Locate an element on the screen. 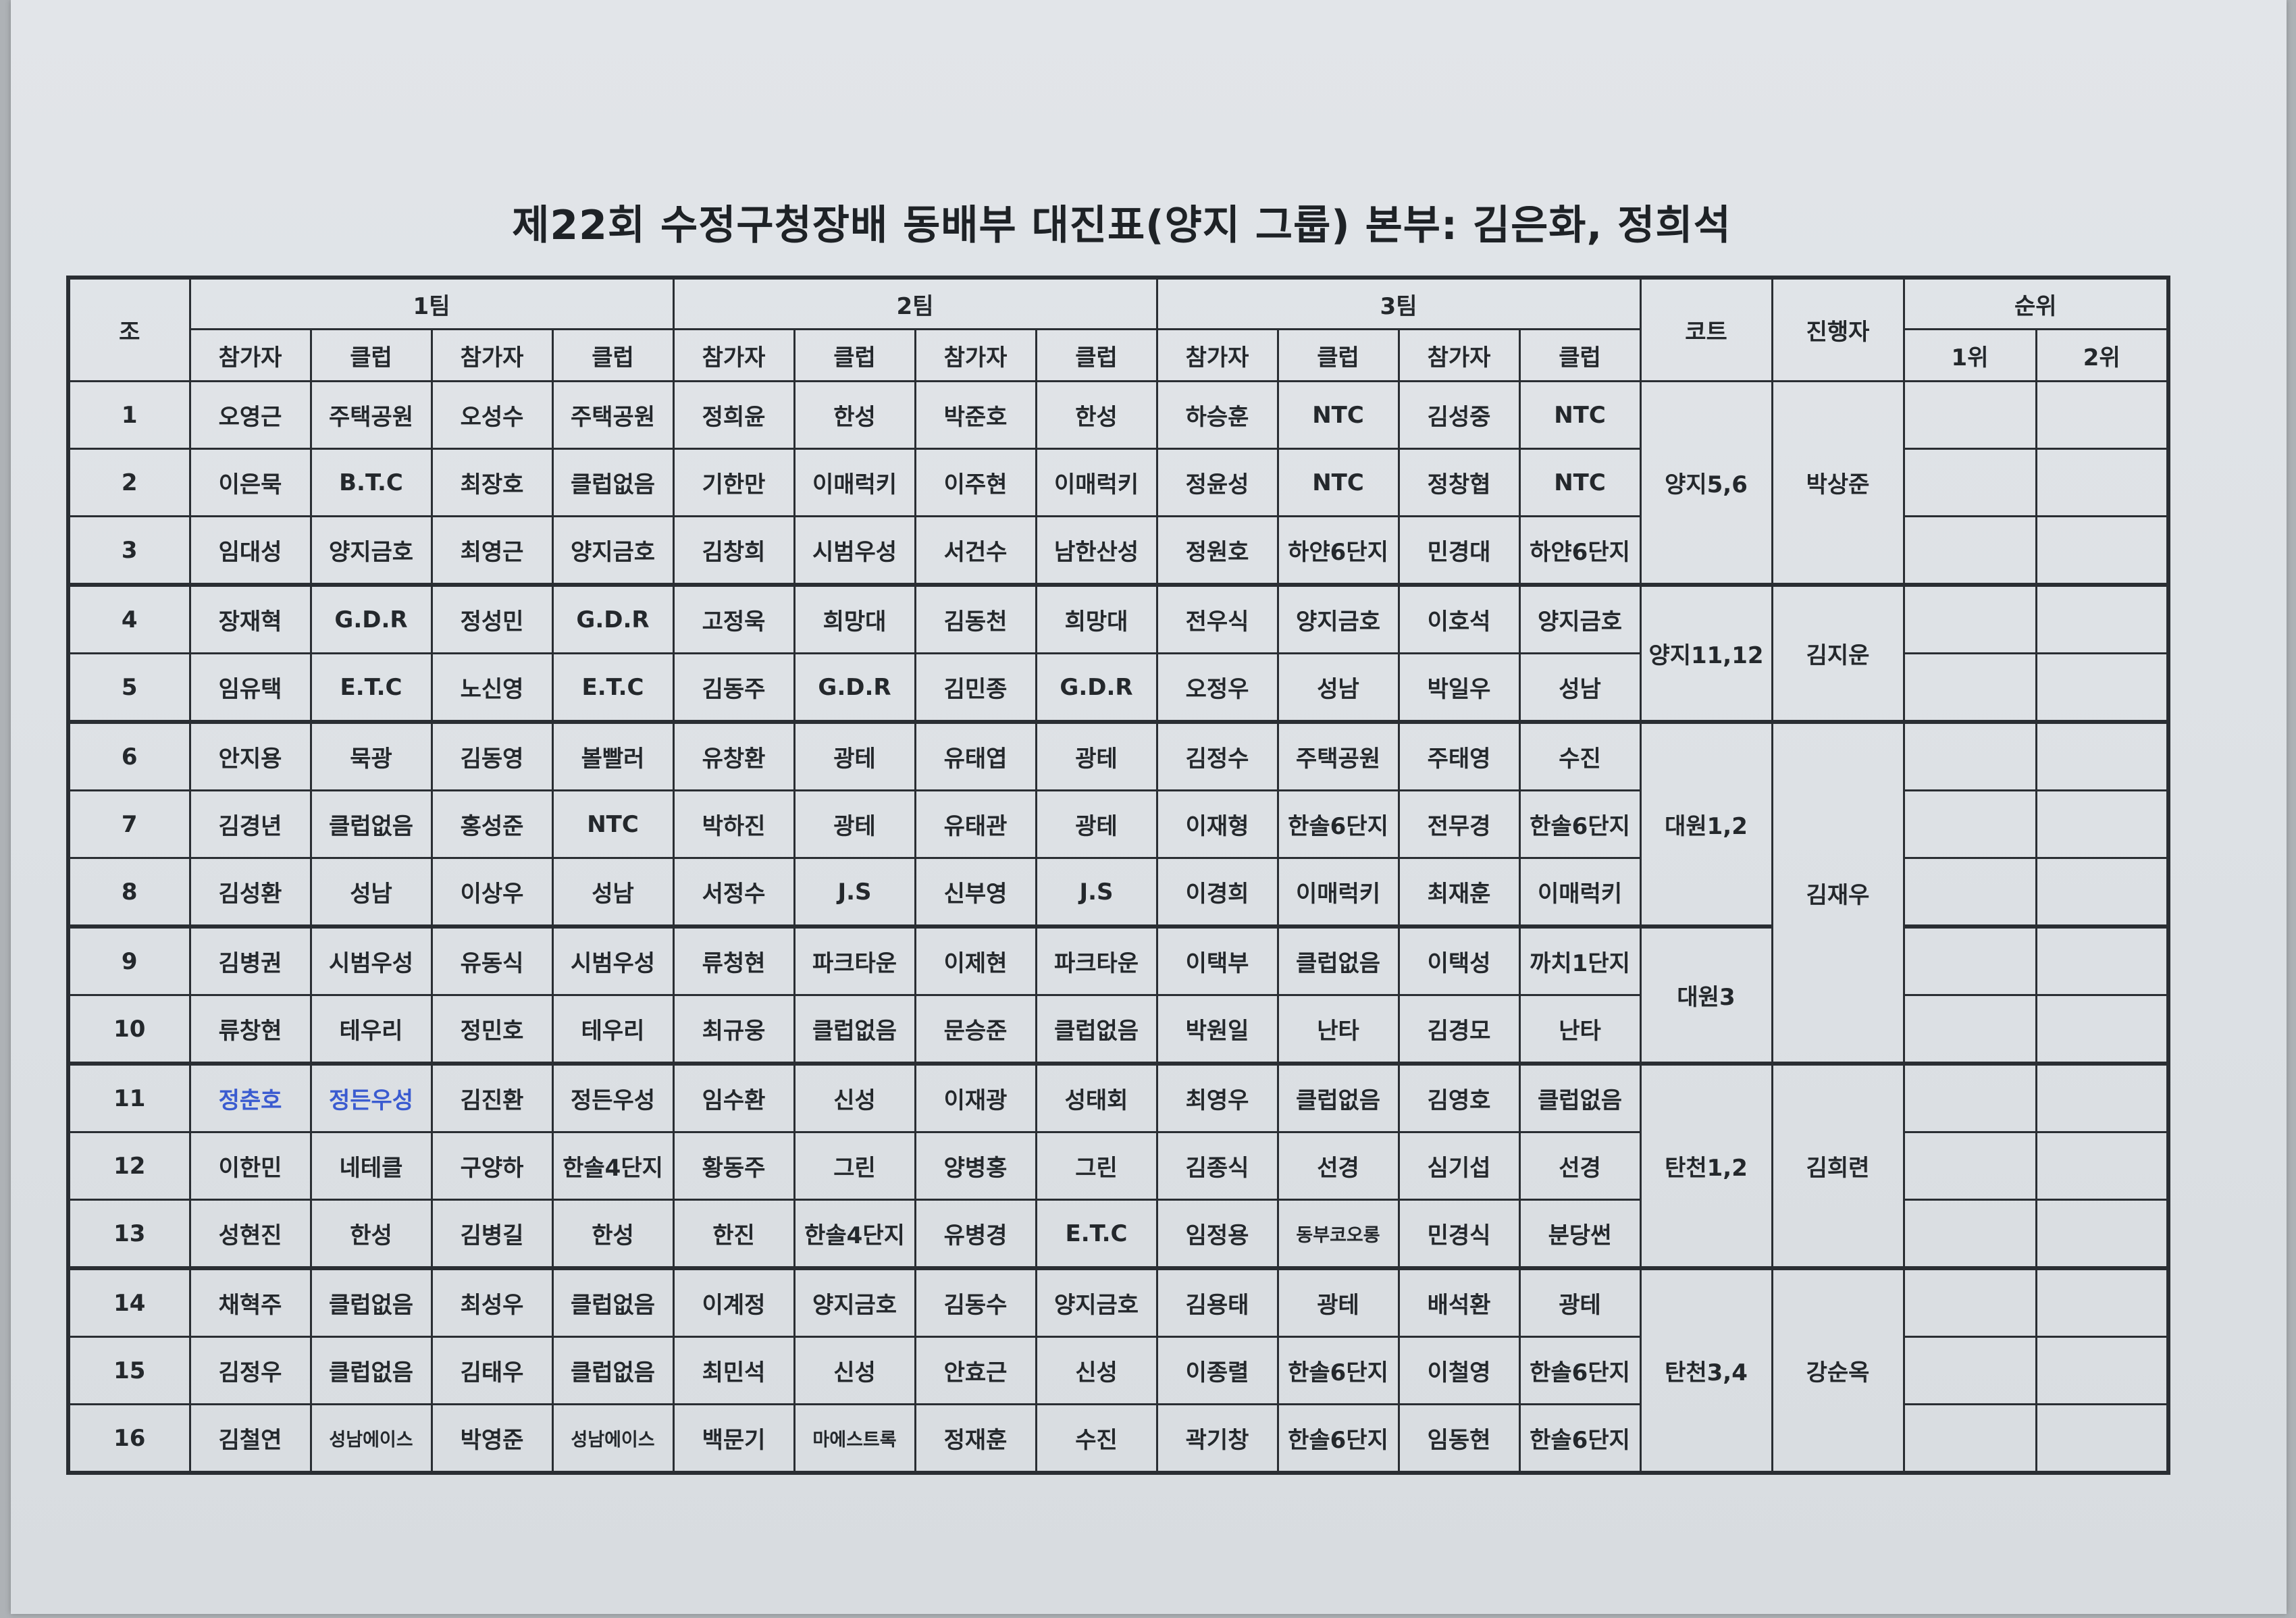  club-cell: E.T.C is located at coordinates (1096, 1234).